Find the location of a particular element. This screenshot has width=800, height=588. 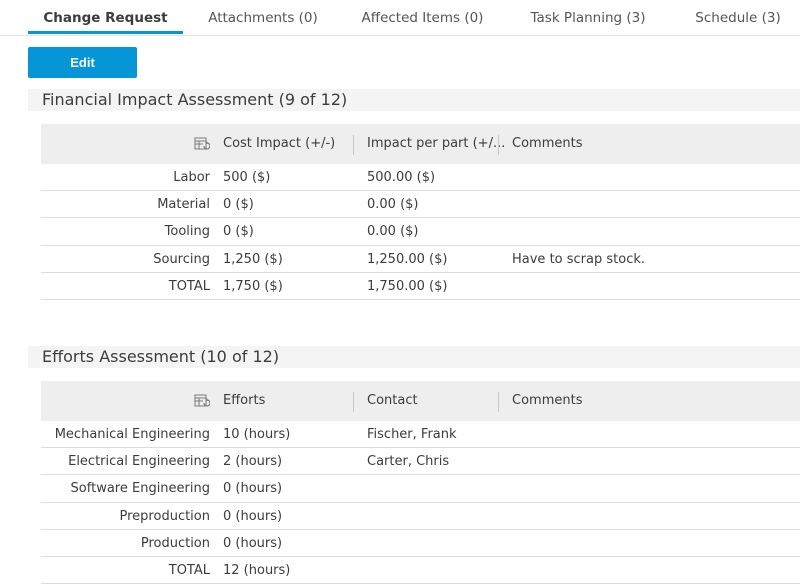

table-row: Software Engineering 0 (hours) is located at coordinates (420, 489).